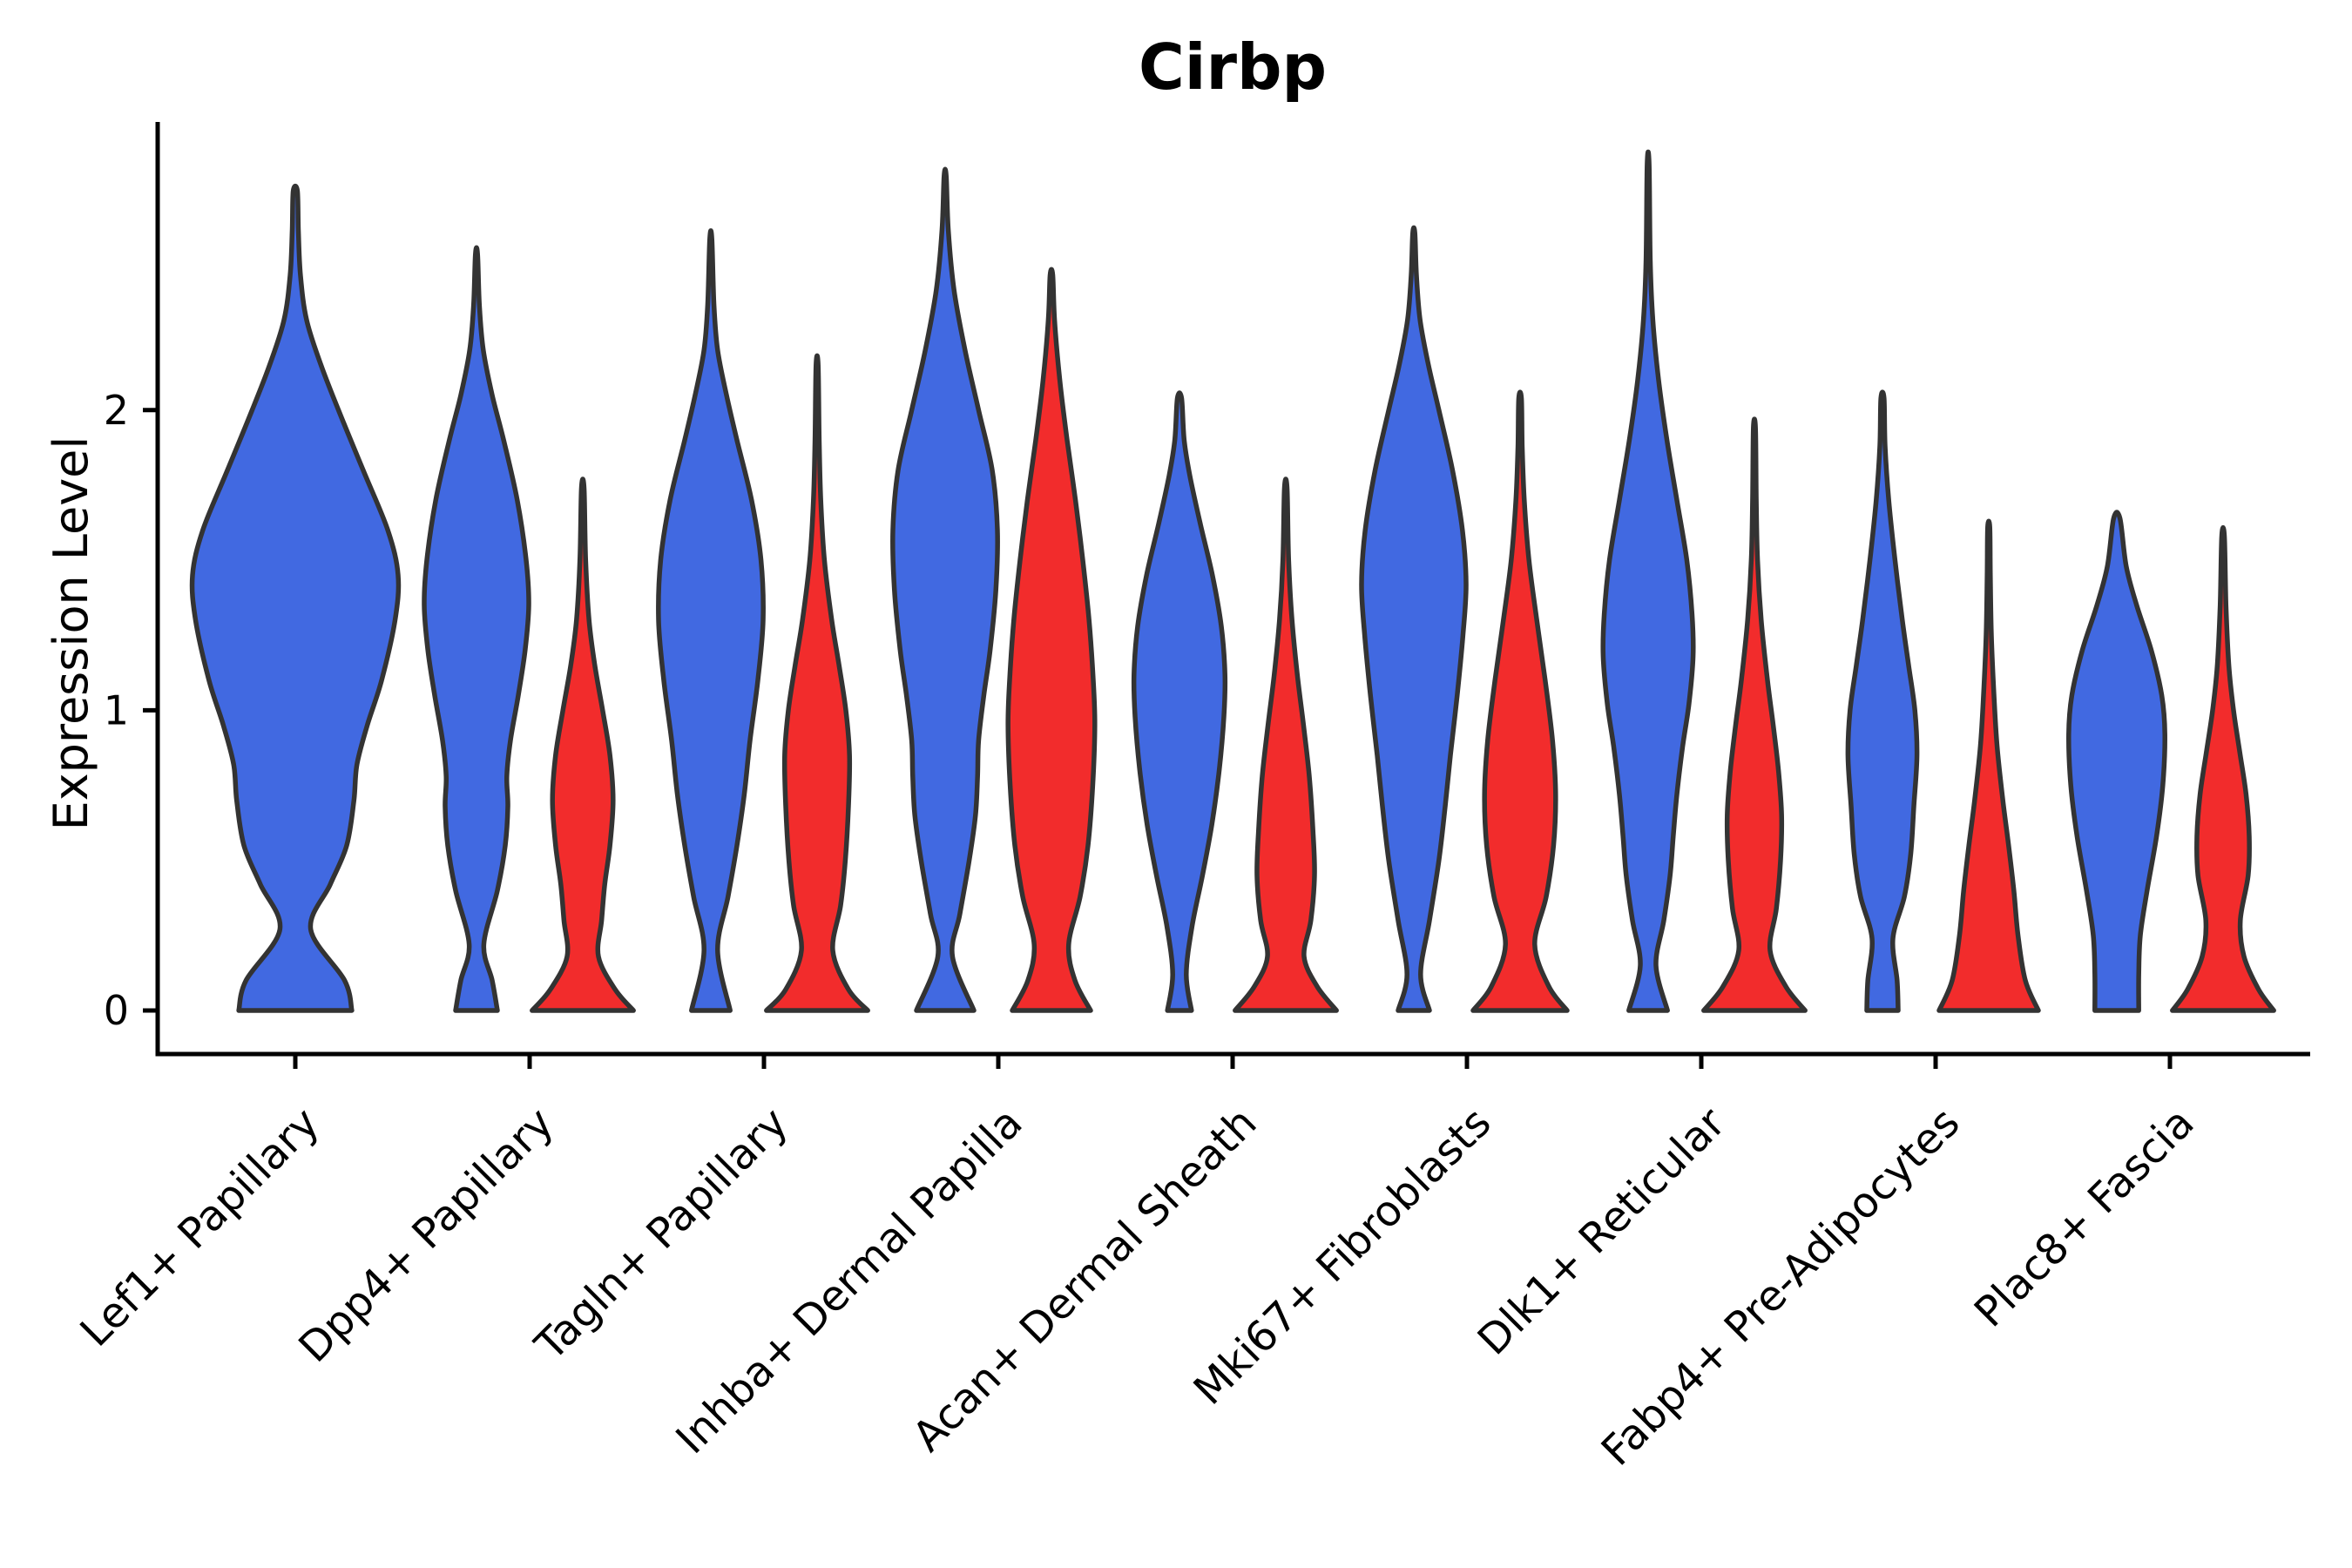 This screenshot has height=1568, width=2352. I want to click on violin-acan-dermal-sheath-red, so click(1286, 744).